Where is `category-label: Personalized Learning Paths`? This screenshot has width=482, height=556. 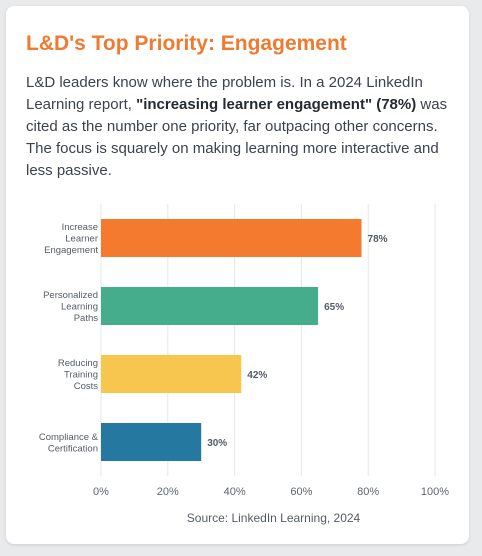 category-label: Personalized Learning Paths is located at coordinates (70, 307).